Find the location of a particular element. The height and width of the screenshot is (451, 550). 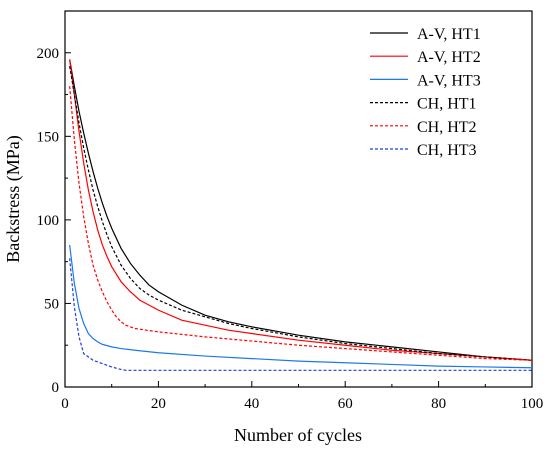

y-tick-label-0: 0 is located at coordinates (56, 388).